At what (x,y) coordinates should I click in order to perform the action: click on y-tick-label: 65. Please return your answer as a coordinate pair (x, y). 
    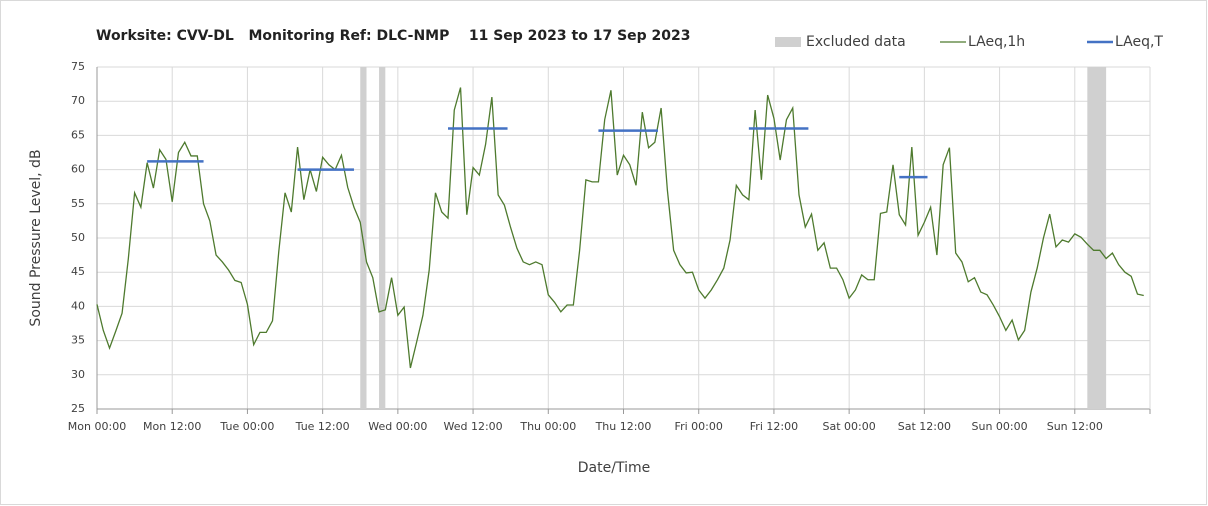
    Looking at the image, I should click on (78, 134).